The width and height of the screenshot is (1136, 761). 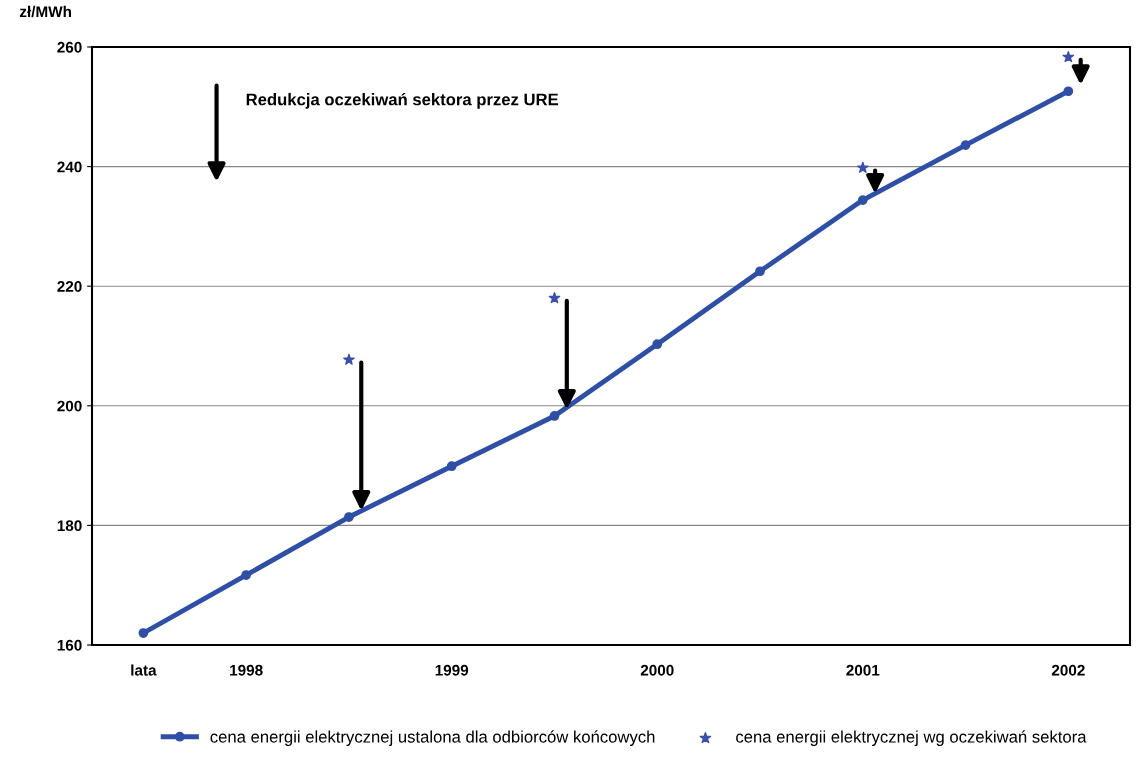 What do you see at coordinates (69, 286) in the screenshot?
I see `y-tick-label: 220` at bounding box center [69, 286].